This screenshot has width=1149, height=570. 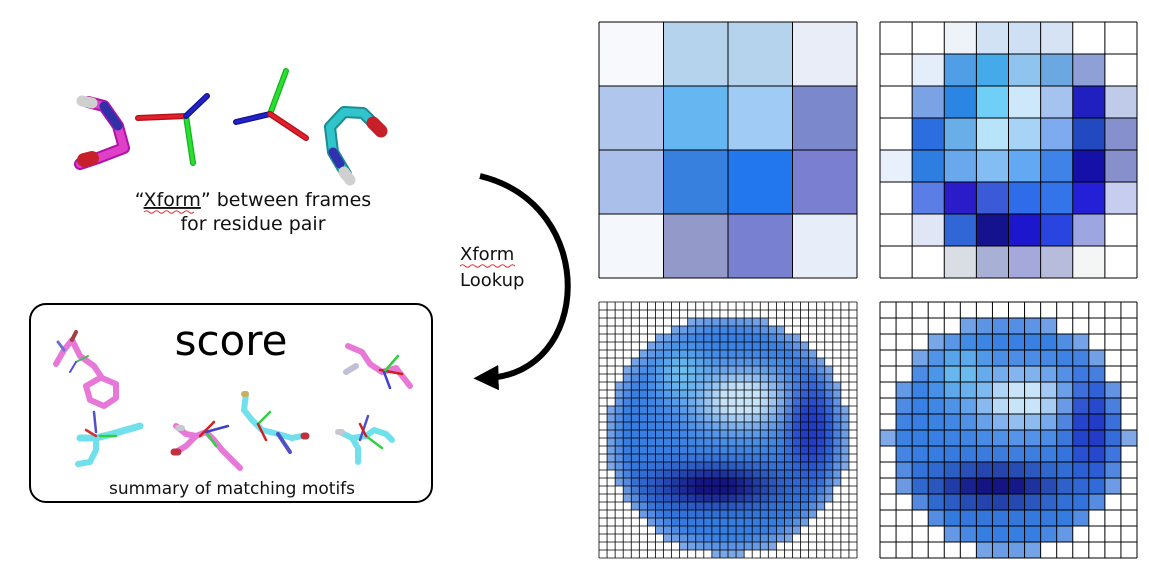 I want to click on right-frame-axes, so click(x=271, y=104).